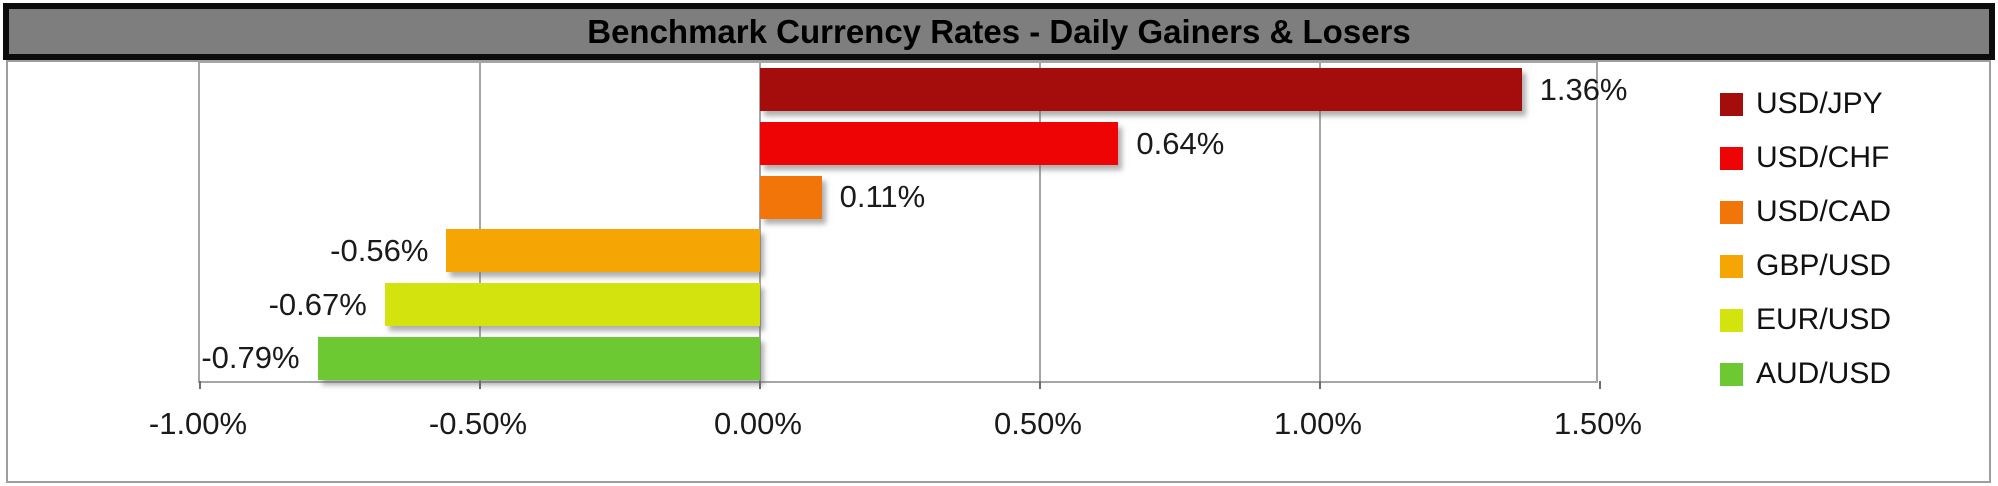 The width and height of the screenshot is (1998, 486). What do you see at coordinates (1824, 265) in the screenshot?
I see `legend-label-gbp-usd: GBP/USD` at bounding box center [1824, 265].